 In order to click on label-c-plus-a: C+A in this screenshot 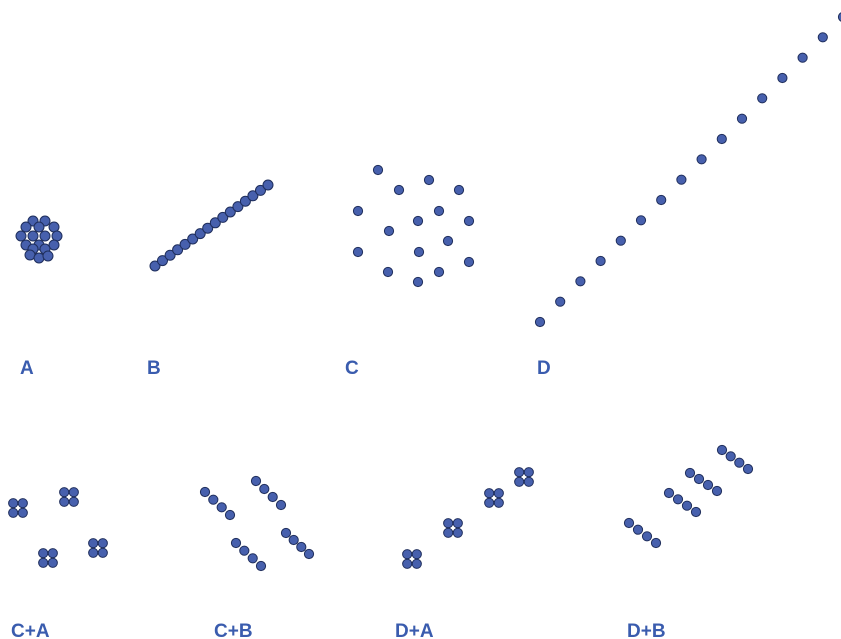, I will do `click(30, 630)`.